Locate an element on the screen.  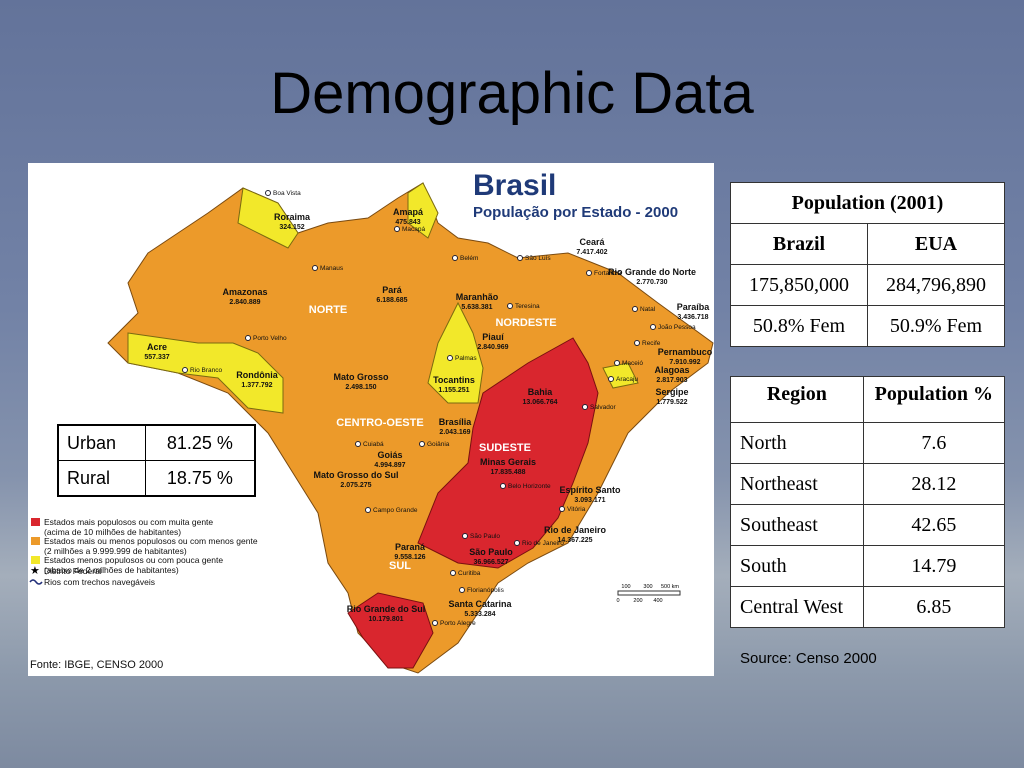
state-population: 7.417.402 is located at coordinates (591, 252).